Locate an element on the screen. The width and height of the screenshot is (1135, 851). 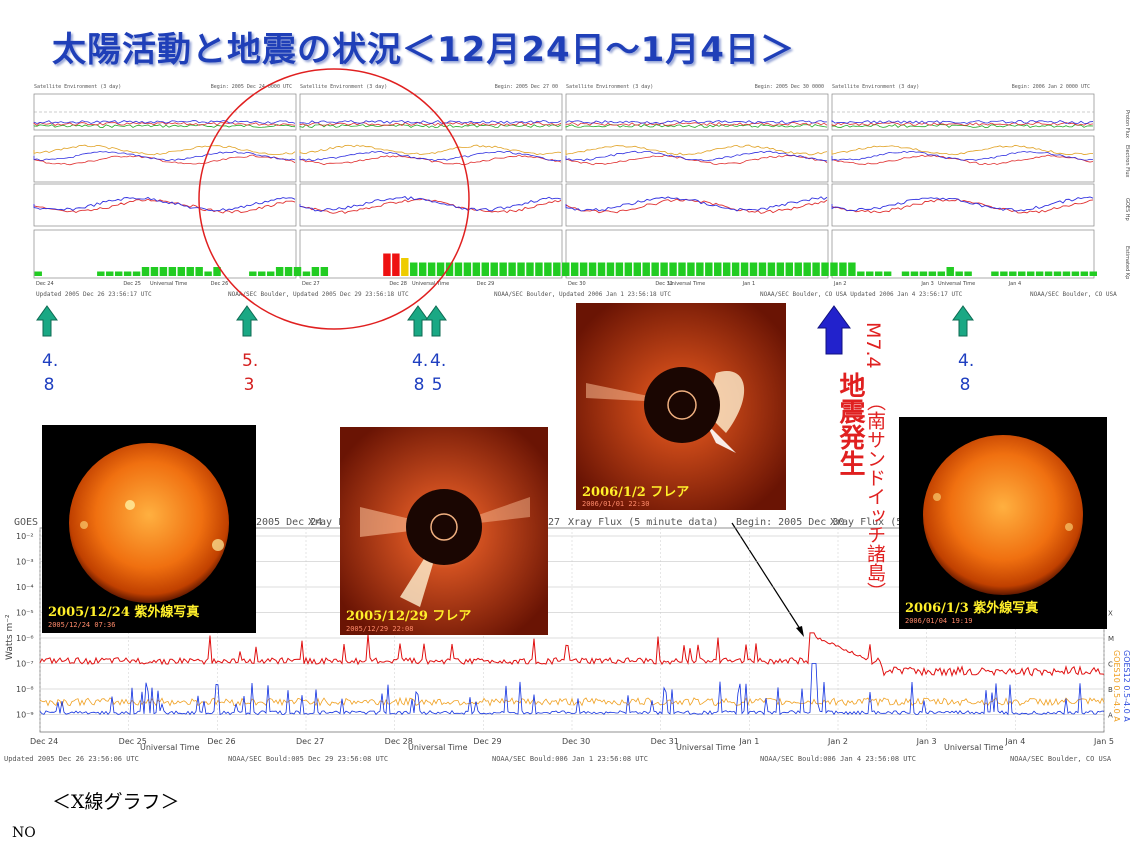
magnitude-value: 4.8 is located at coordinates (50, 373).